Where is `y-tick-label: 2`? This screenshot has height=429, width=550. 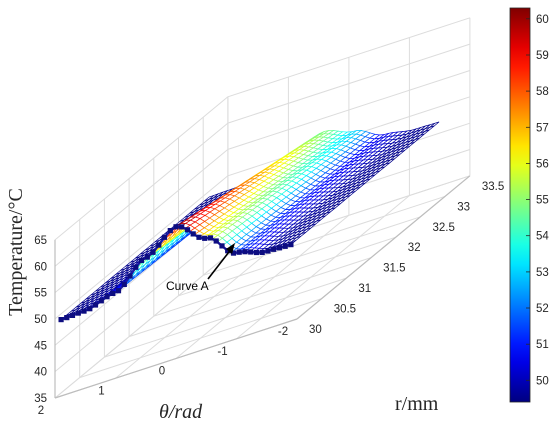 y-tick-label: 2 is located at coordinates (41, 411).